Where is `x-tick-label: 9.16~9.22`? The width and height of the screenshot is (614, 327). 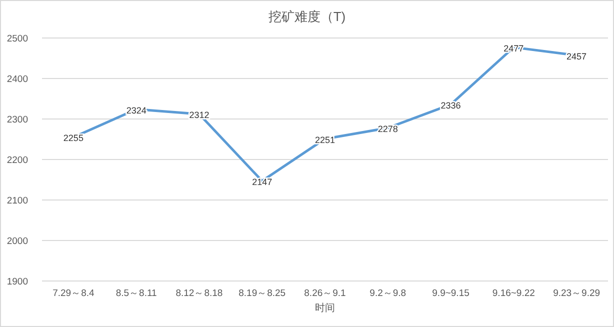
x-tick-label: 9.16~9.22 is located at coordinates (513, 293).